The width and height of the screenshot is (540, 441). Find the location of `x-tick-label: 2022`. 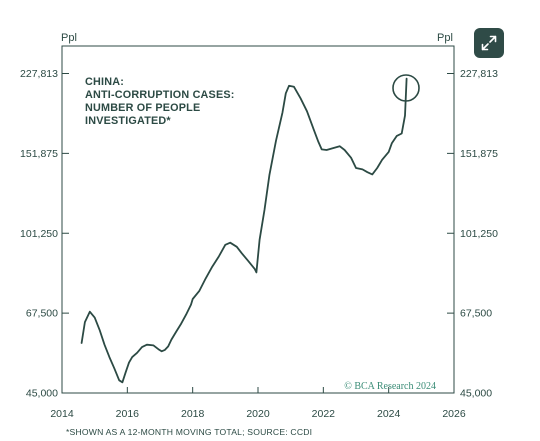

x-tick-label: 2022 is located at coordinates (324, 414).